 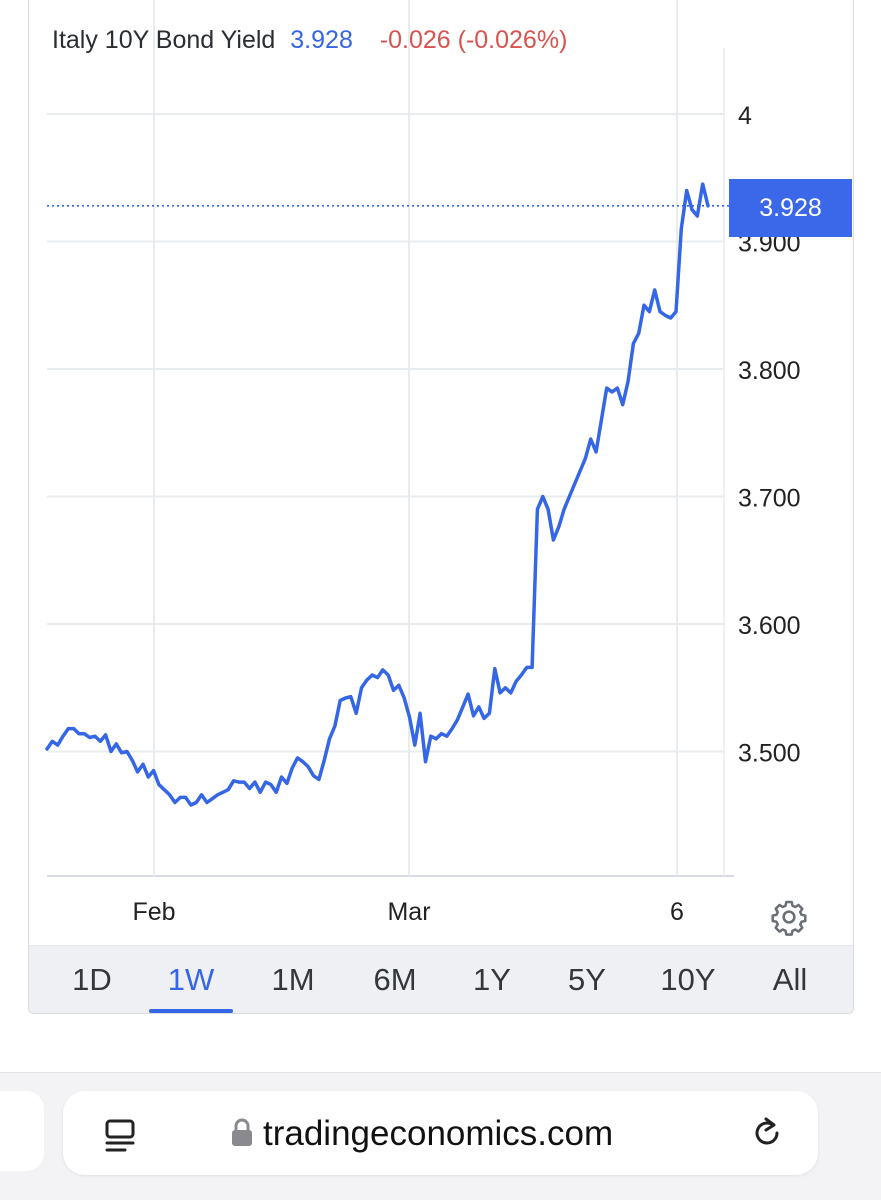 What do you see at coordinates (191, 980) in the screenshot?
I see `range-button-1w: 1W` at bounding box center [191, 980].